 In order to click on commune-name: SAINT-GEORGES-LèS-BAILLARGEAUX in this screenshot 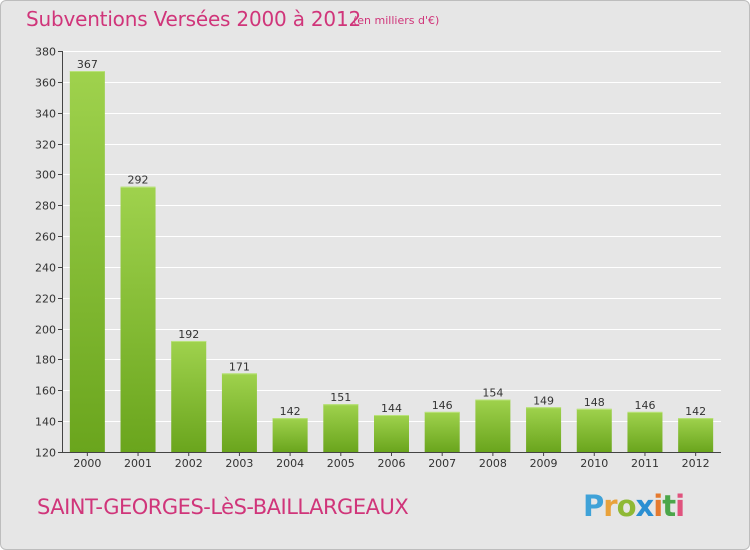, I will do `click(223, 507)`.